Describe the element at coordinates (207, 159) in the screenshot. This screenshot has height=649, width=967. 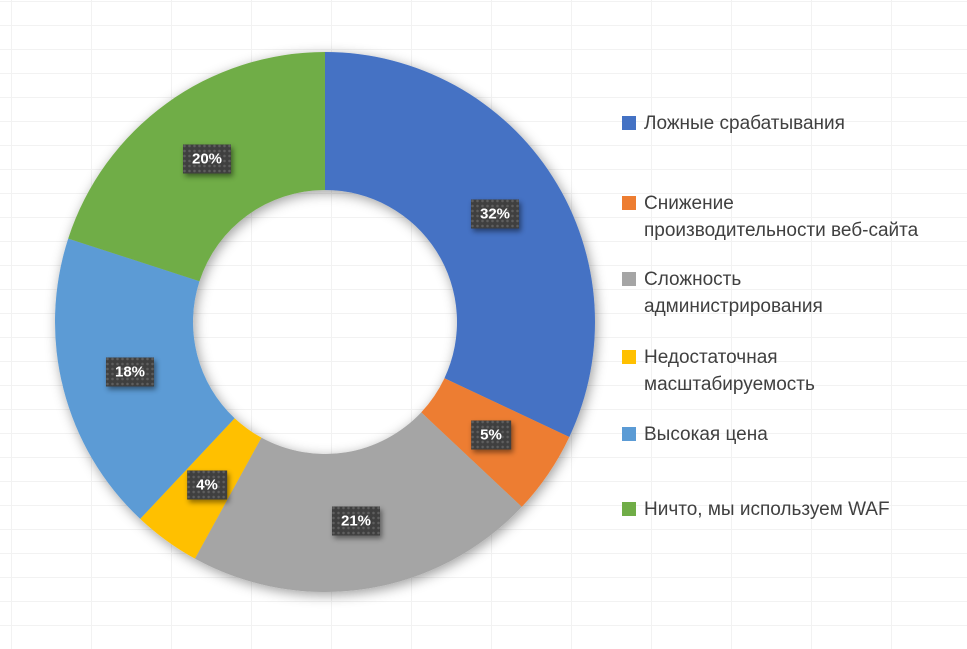
I see `data-label: 20%` at that location.